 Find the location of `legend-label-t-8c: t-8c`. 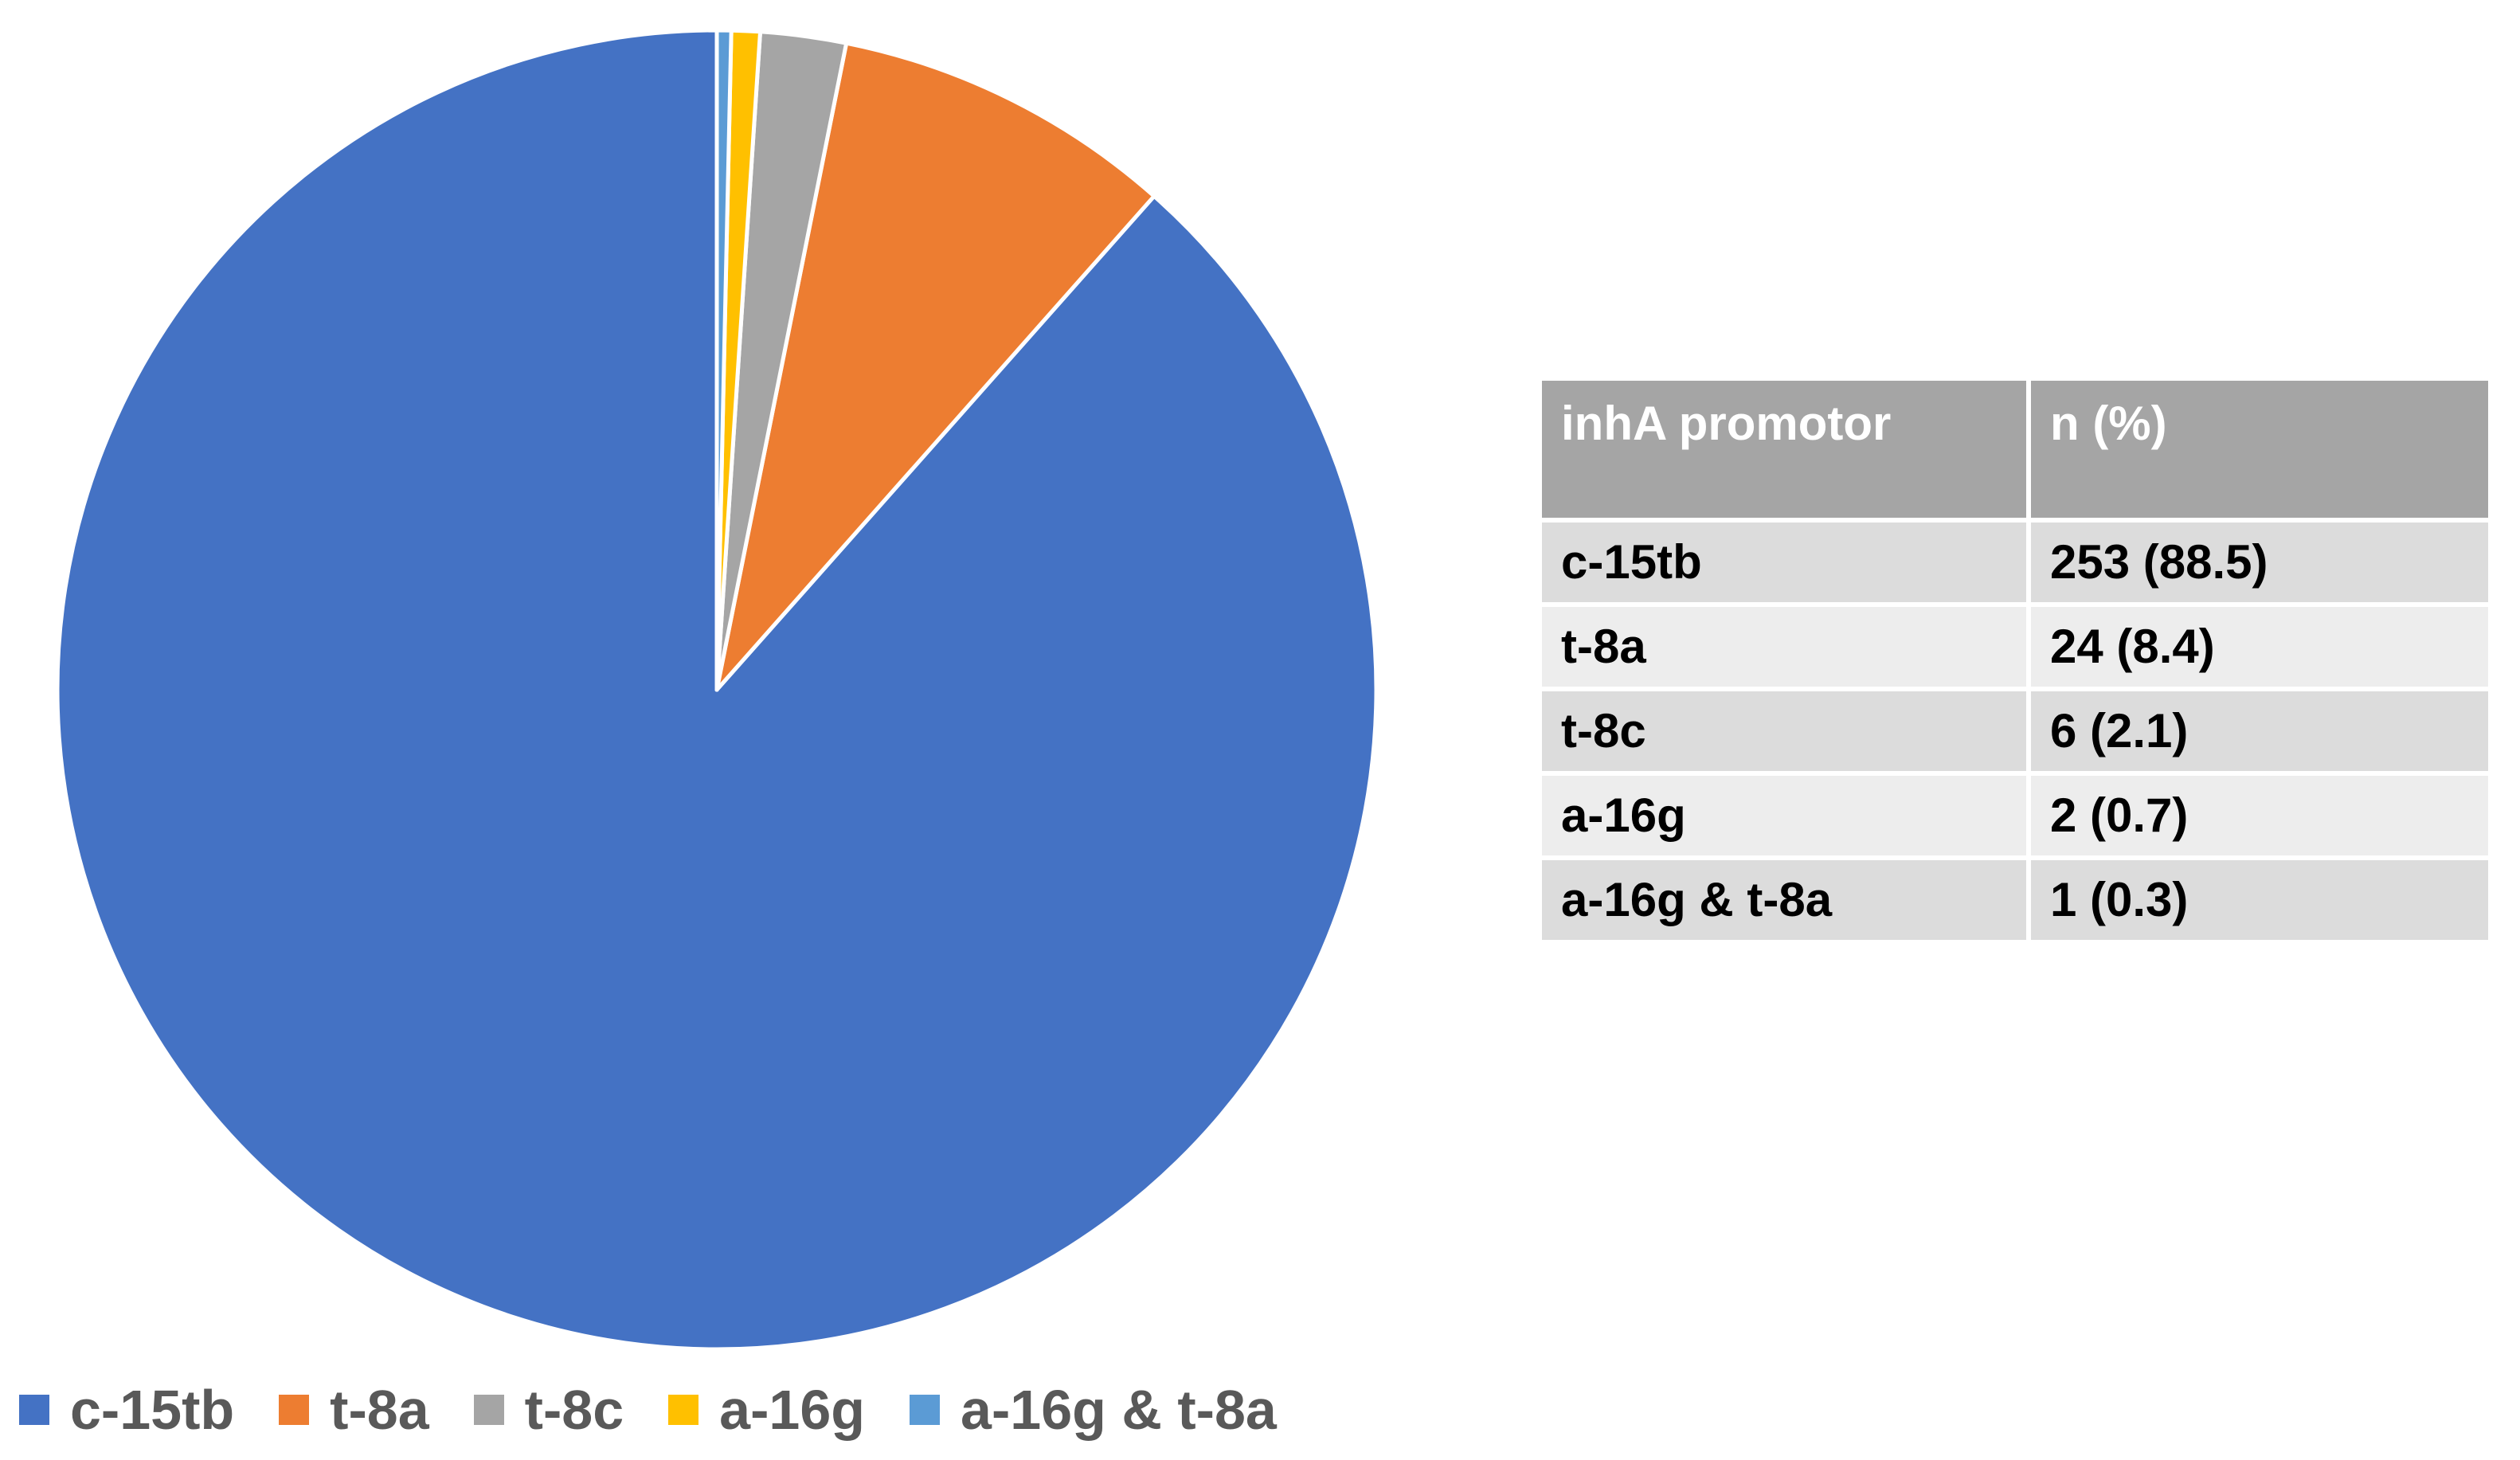

legend-label-t-8c: t-8c is located at coordinates (574, 1410).